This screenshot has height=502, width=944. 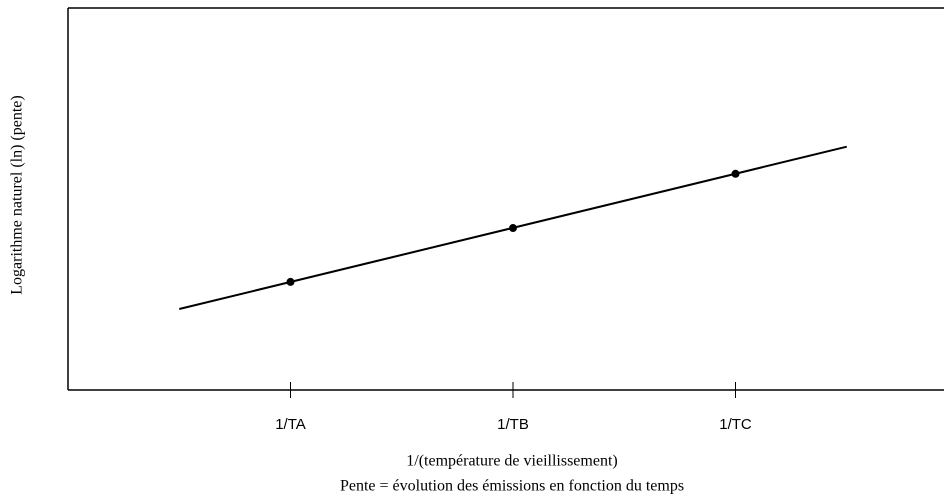 I want to click on x-axis-label: 1/(température de vieillissement), so click(x=511, y=461).